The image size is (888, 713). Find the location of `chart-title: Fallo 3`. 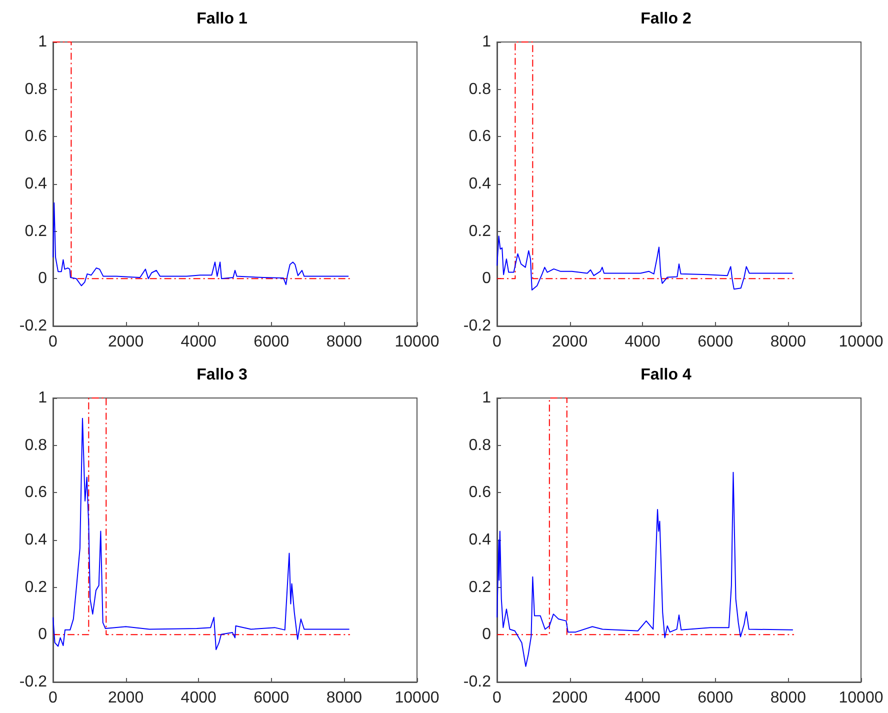

chart-title: Fallo 3 is located at coordinates (222, 375).